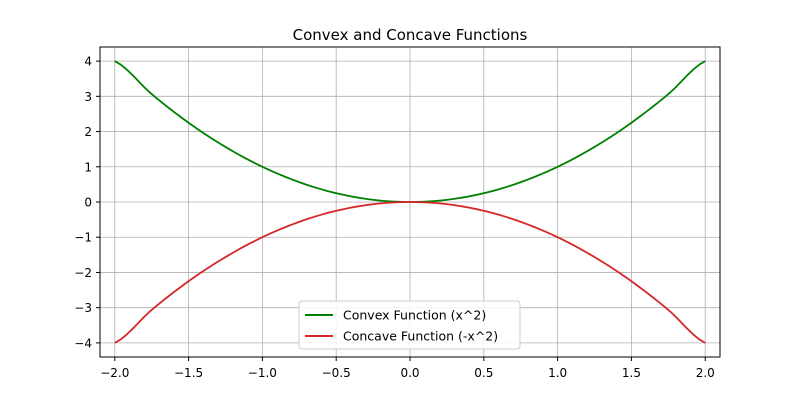  What do you see at coordinates (83, 308) in the screenshot?
I see `y-tick-label: −3` at bounding box center [83, 308].